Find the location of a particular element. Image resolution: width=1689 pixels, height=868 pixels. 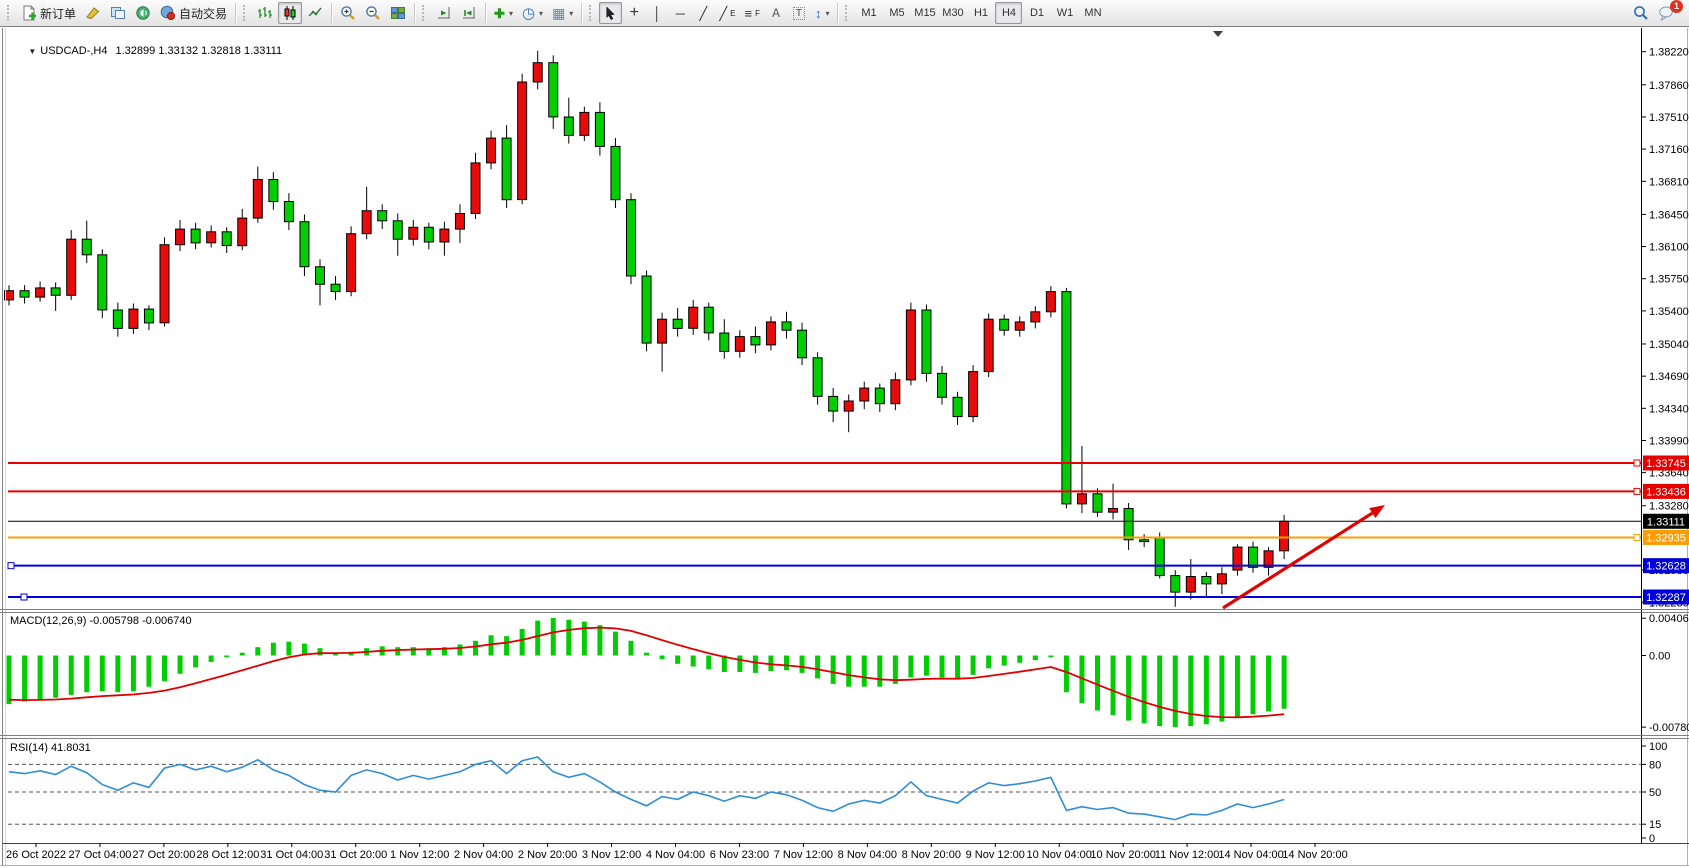

svg-text: 14 Nov 04:00 is located at coordinates (1250, 855).